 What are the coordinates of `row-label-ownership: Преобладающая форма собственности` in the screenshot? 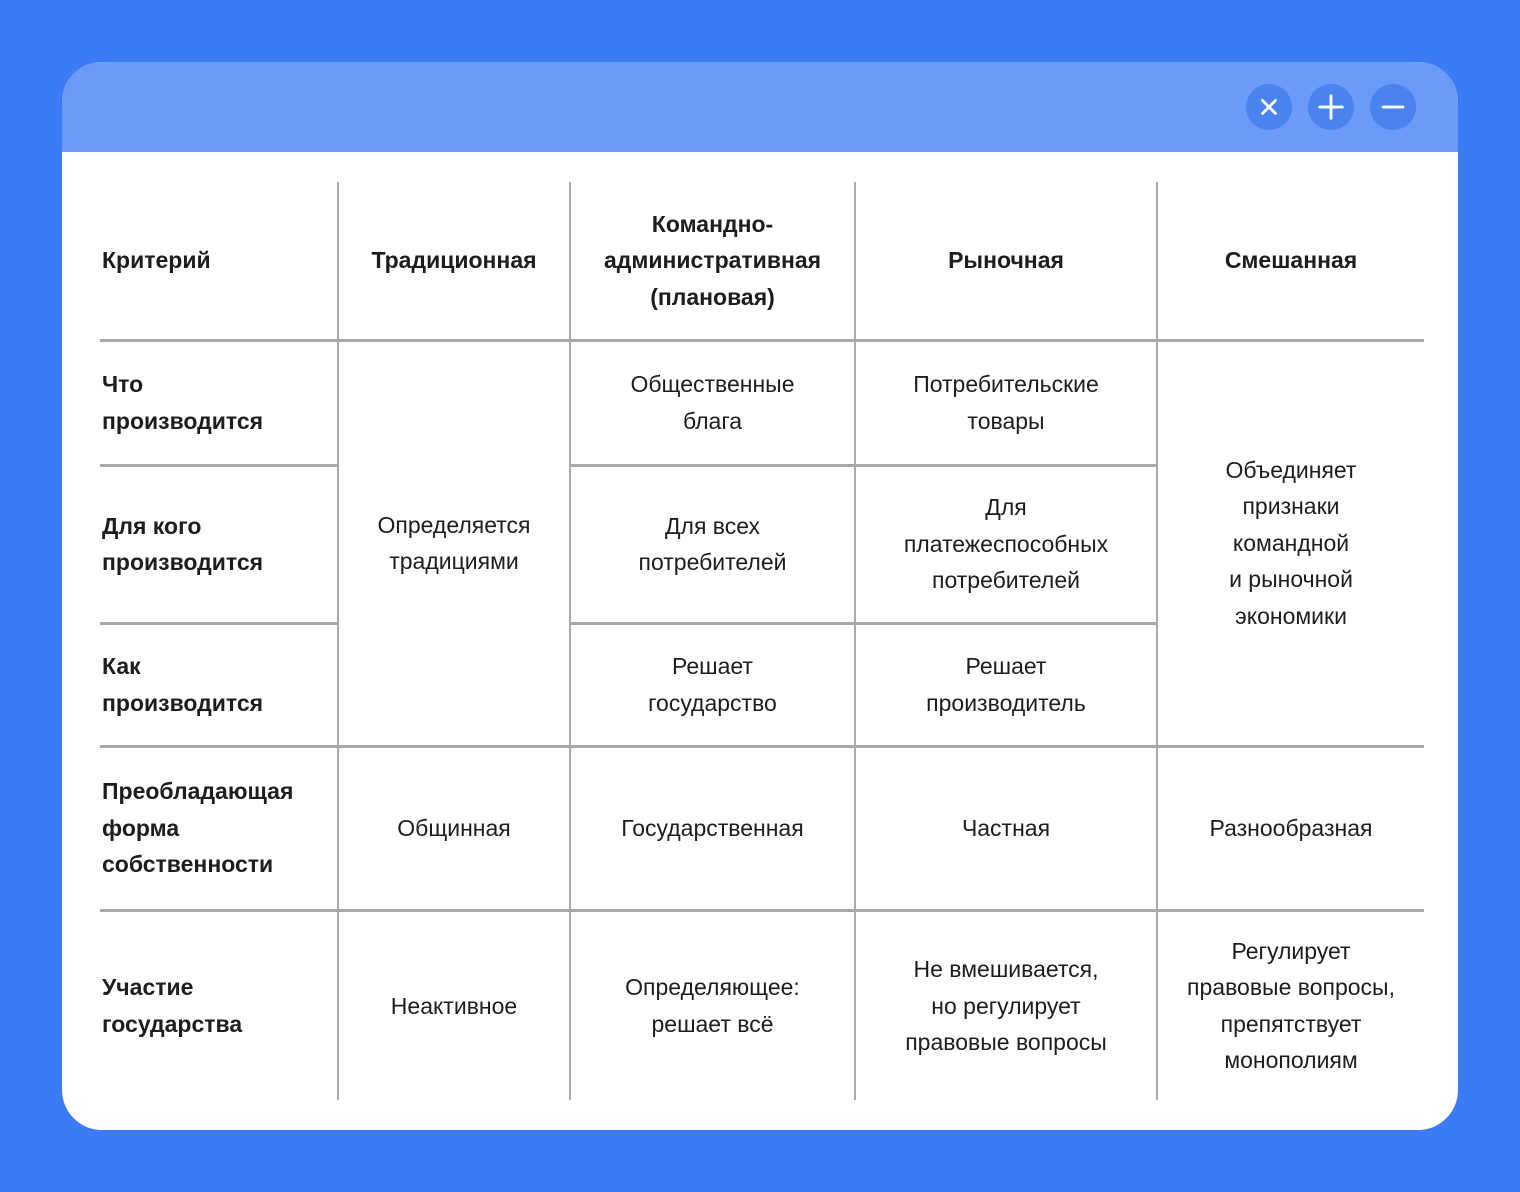 It's located at (219, 828).